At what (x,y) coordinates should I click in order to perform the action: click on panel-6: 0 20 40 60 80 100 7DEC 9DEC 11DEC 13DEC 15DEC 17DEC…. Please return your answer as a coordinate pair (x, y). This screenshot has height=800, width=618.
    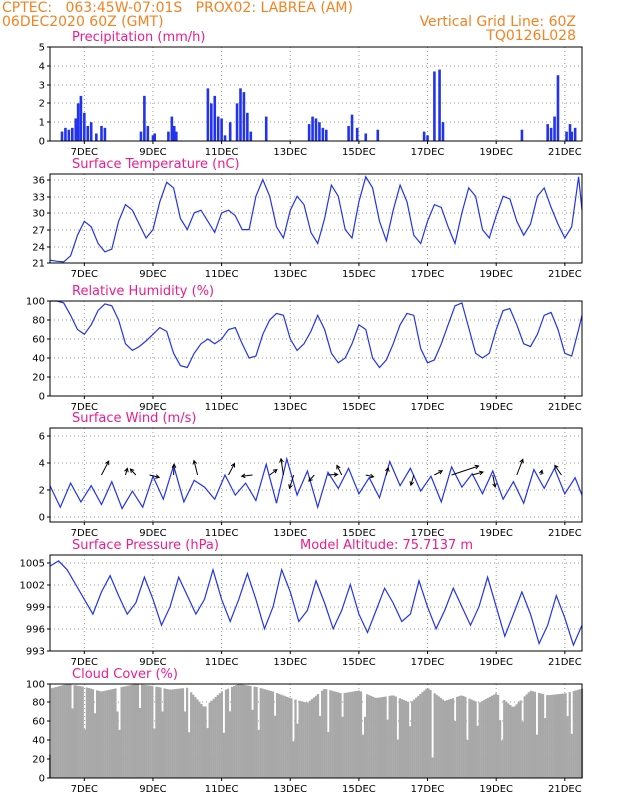
    Looking at the image, I should click on (305, 731).